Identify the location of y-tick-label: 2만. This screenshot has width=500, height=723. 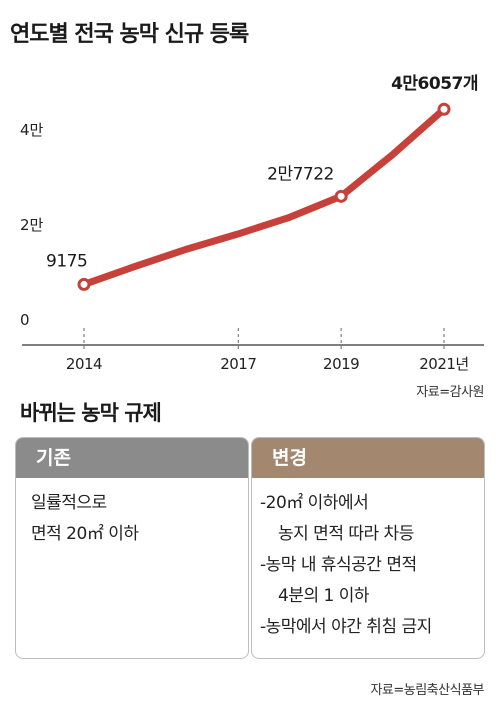
(32, 225).